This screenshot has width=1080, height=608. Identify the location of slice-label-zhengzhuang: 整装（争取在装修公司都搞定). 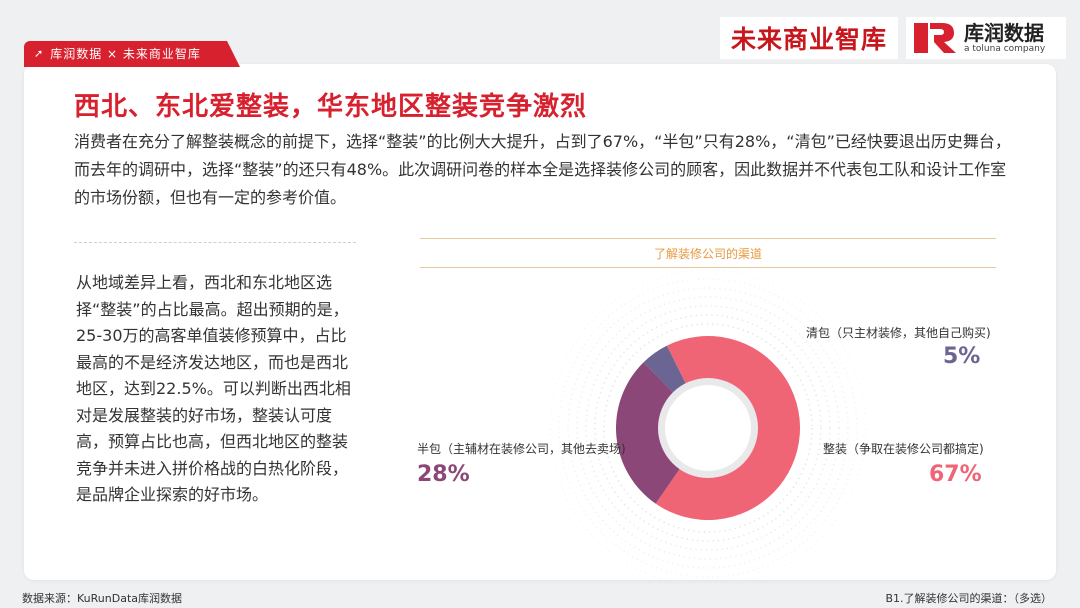
(903, 449).